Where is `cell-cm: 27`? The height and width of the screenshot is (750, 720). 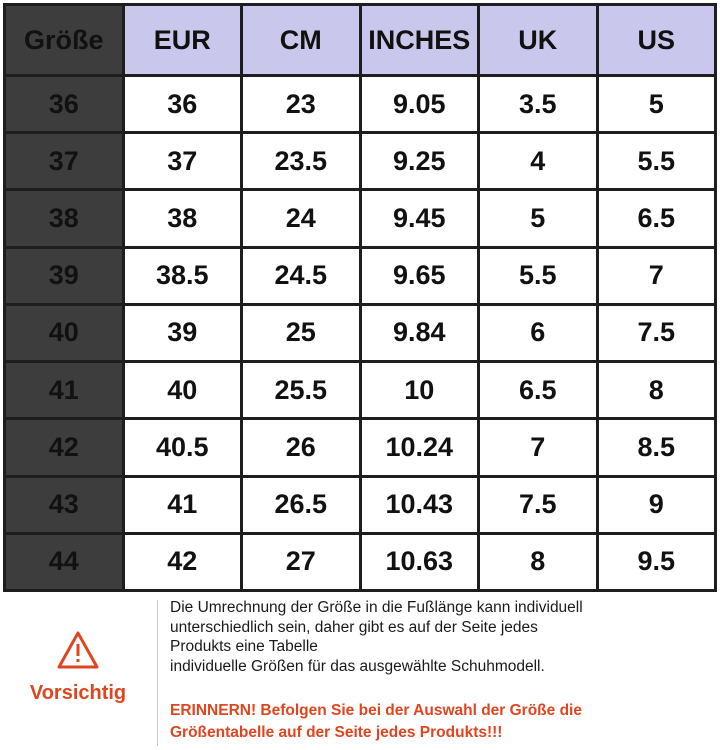 cell-cm: 27 is located at coordinates (301, 561).